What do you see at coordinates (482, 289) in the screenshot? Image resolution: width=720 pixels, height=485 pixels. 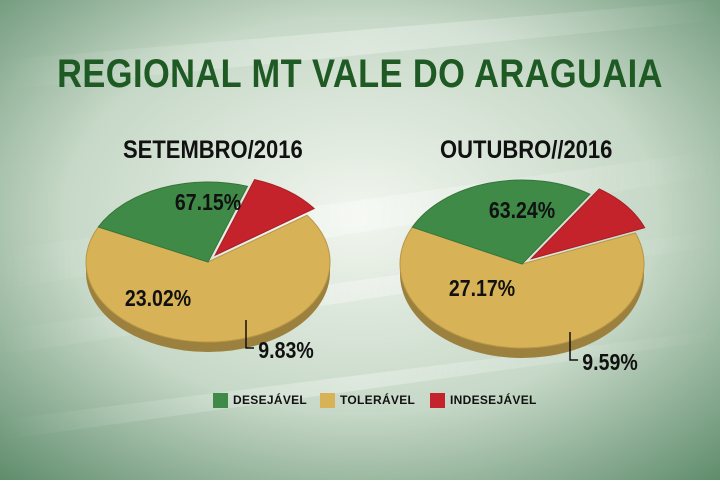 I see `data-label-desejavel: 27.17%` at bounding box center [482, 289].